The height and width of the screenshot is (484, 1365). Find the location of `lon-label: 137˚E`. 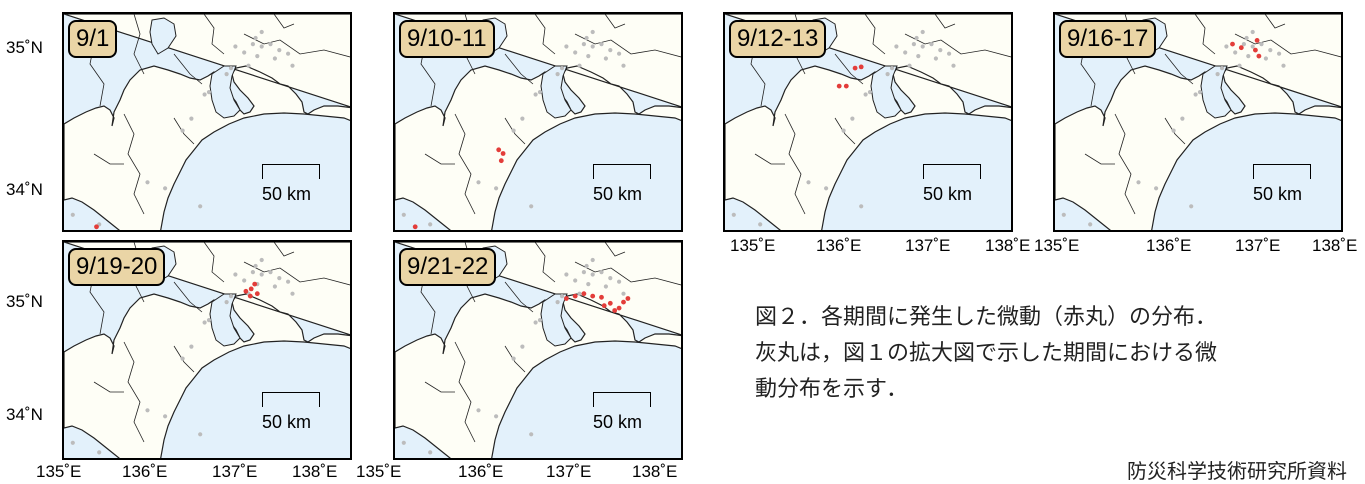

lon-label: 137˚E is located at coordinates (235, 471).